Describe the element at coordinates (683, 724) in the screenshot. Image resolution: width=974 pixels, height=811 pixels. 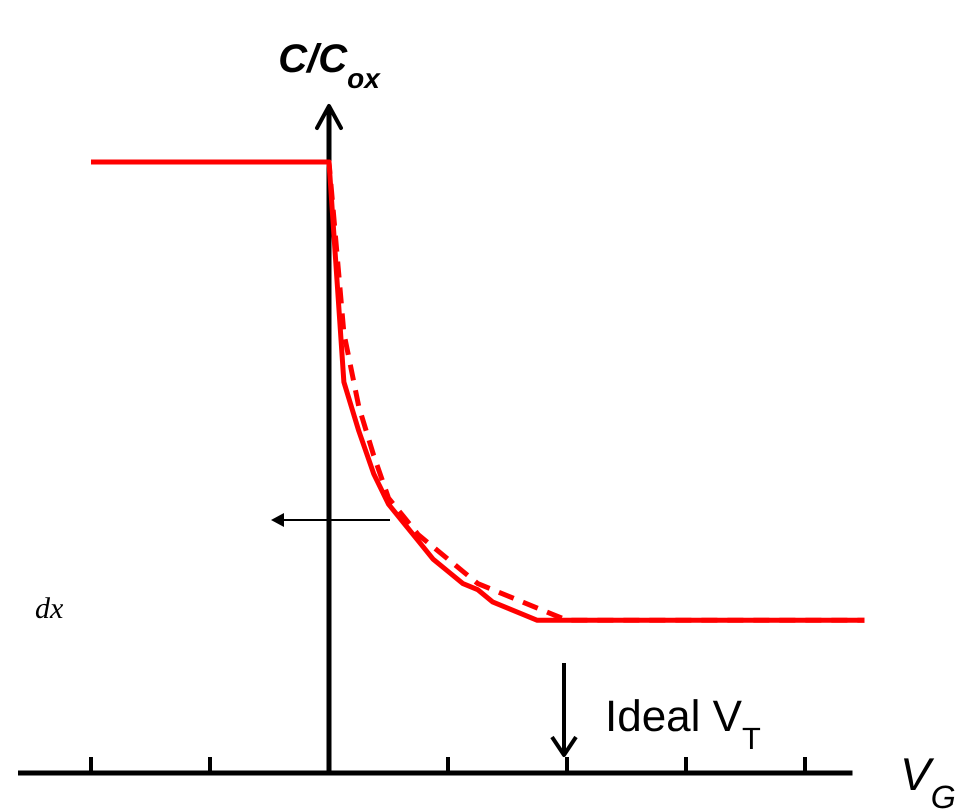
I see `annotation: Ideal V$_{T}$` at that location.